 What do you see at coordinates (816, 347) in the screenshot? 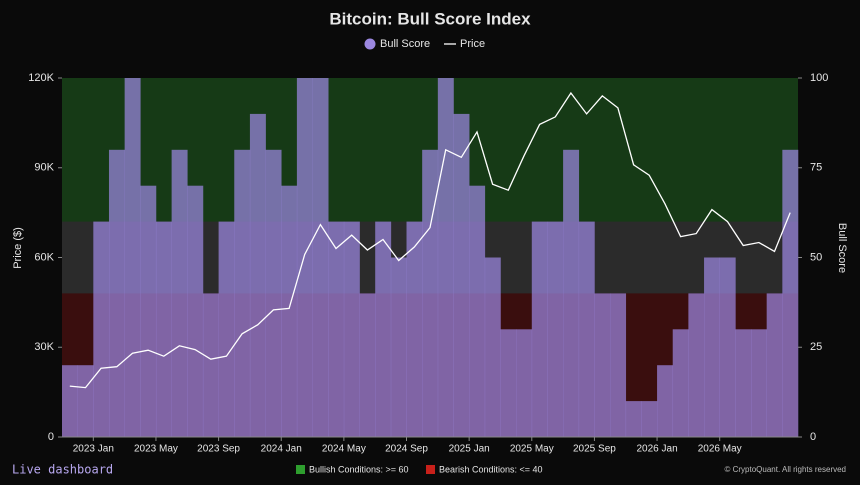
I see `y2-tick-label: 25` at bounding box center [816, 347].